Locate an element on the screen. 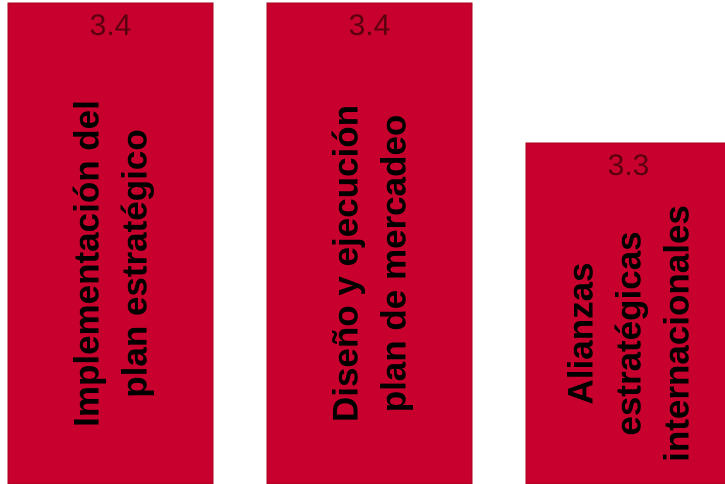 The height and width of the screenshot is (484, 725). data-label: 3.3 is located at coordinates (629, 165).